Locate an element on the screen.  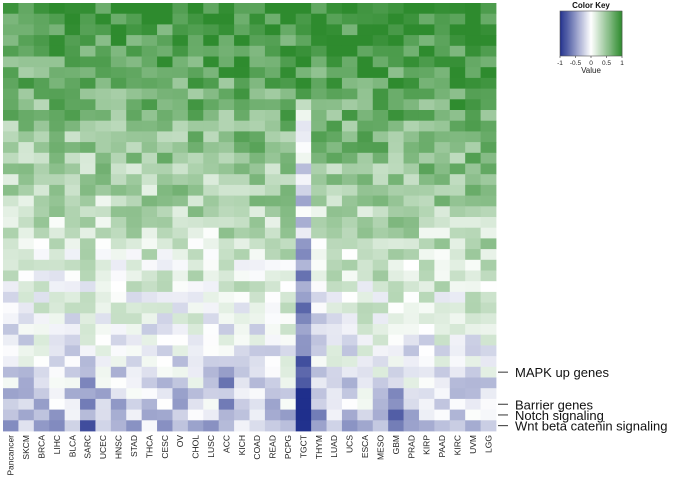
column-label: CESC is located at coordinates (165, 447).